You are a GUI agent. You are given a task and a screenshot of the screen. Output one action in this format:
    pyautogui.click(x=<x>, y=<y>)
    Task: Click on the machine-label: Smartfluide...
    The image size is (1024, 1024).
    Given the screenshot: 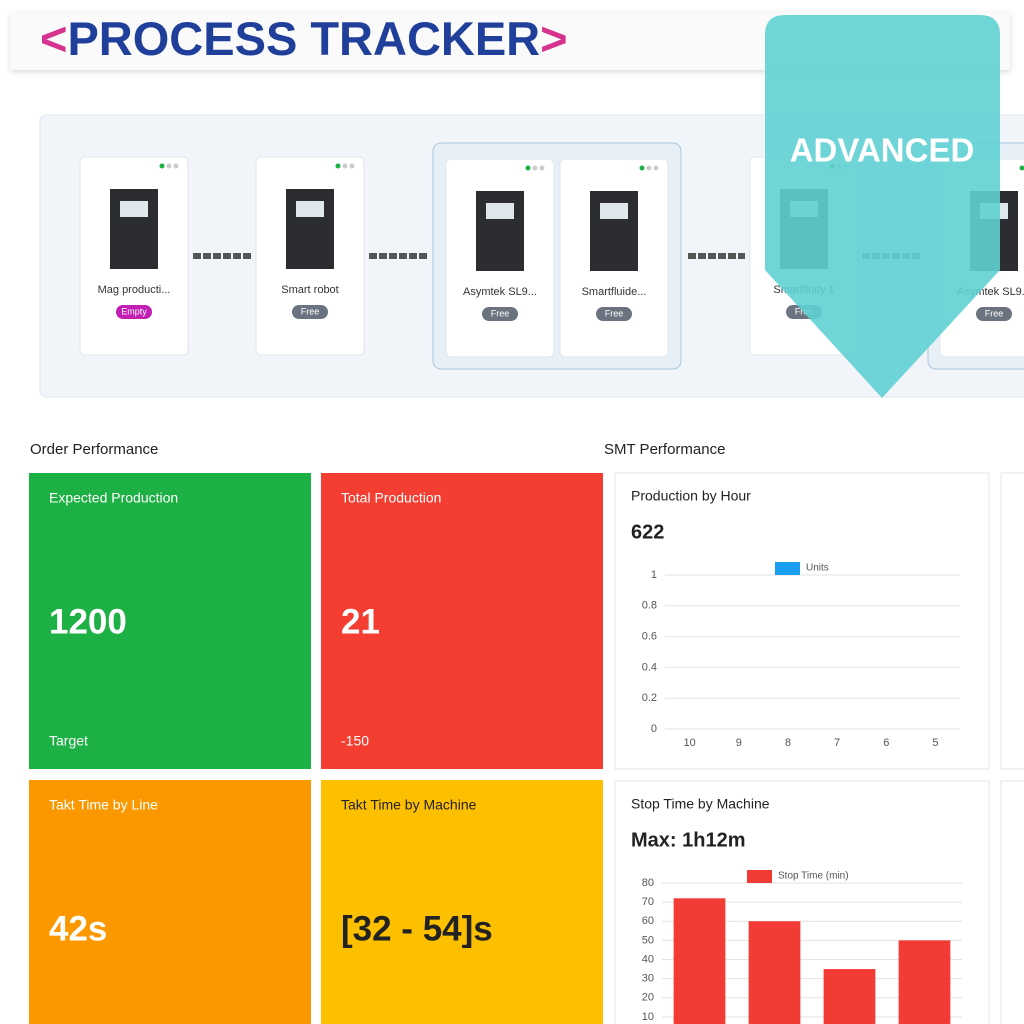 What is the action you would take?
    pyautogui.click(x=614, y=292)
    